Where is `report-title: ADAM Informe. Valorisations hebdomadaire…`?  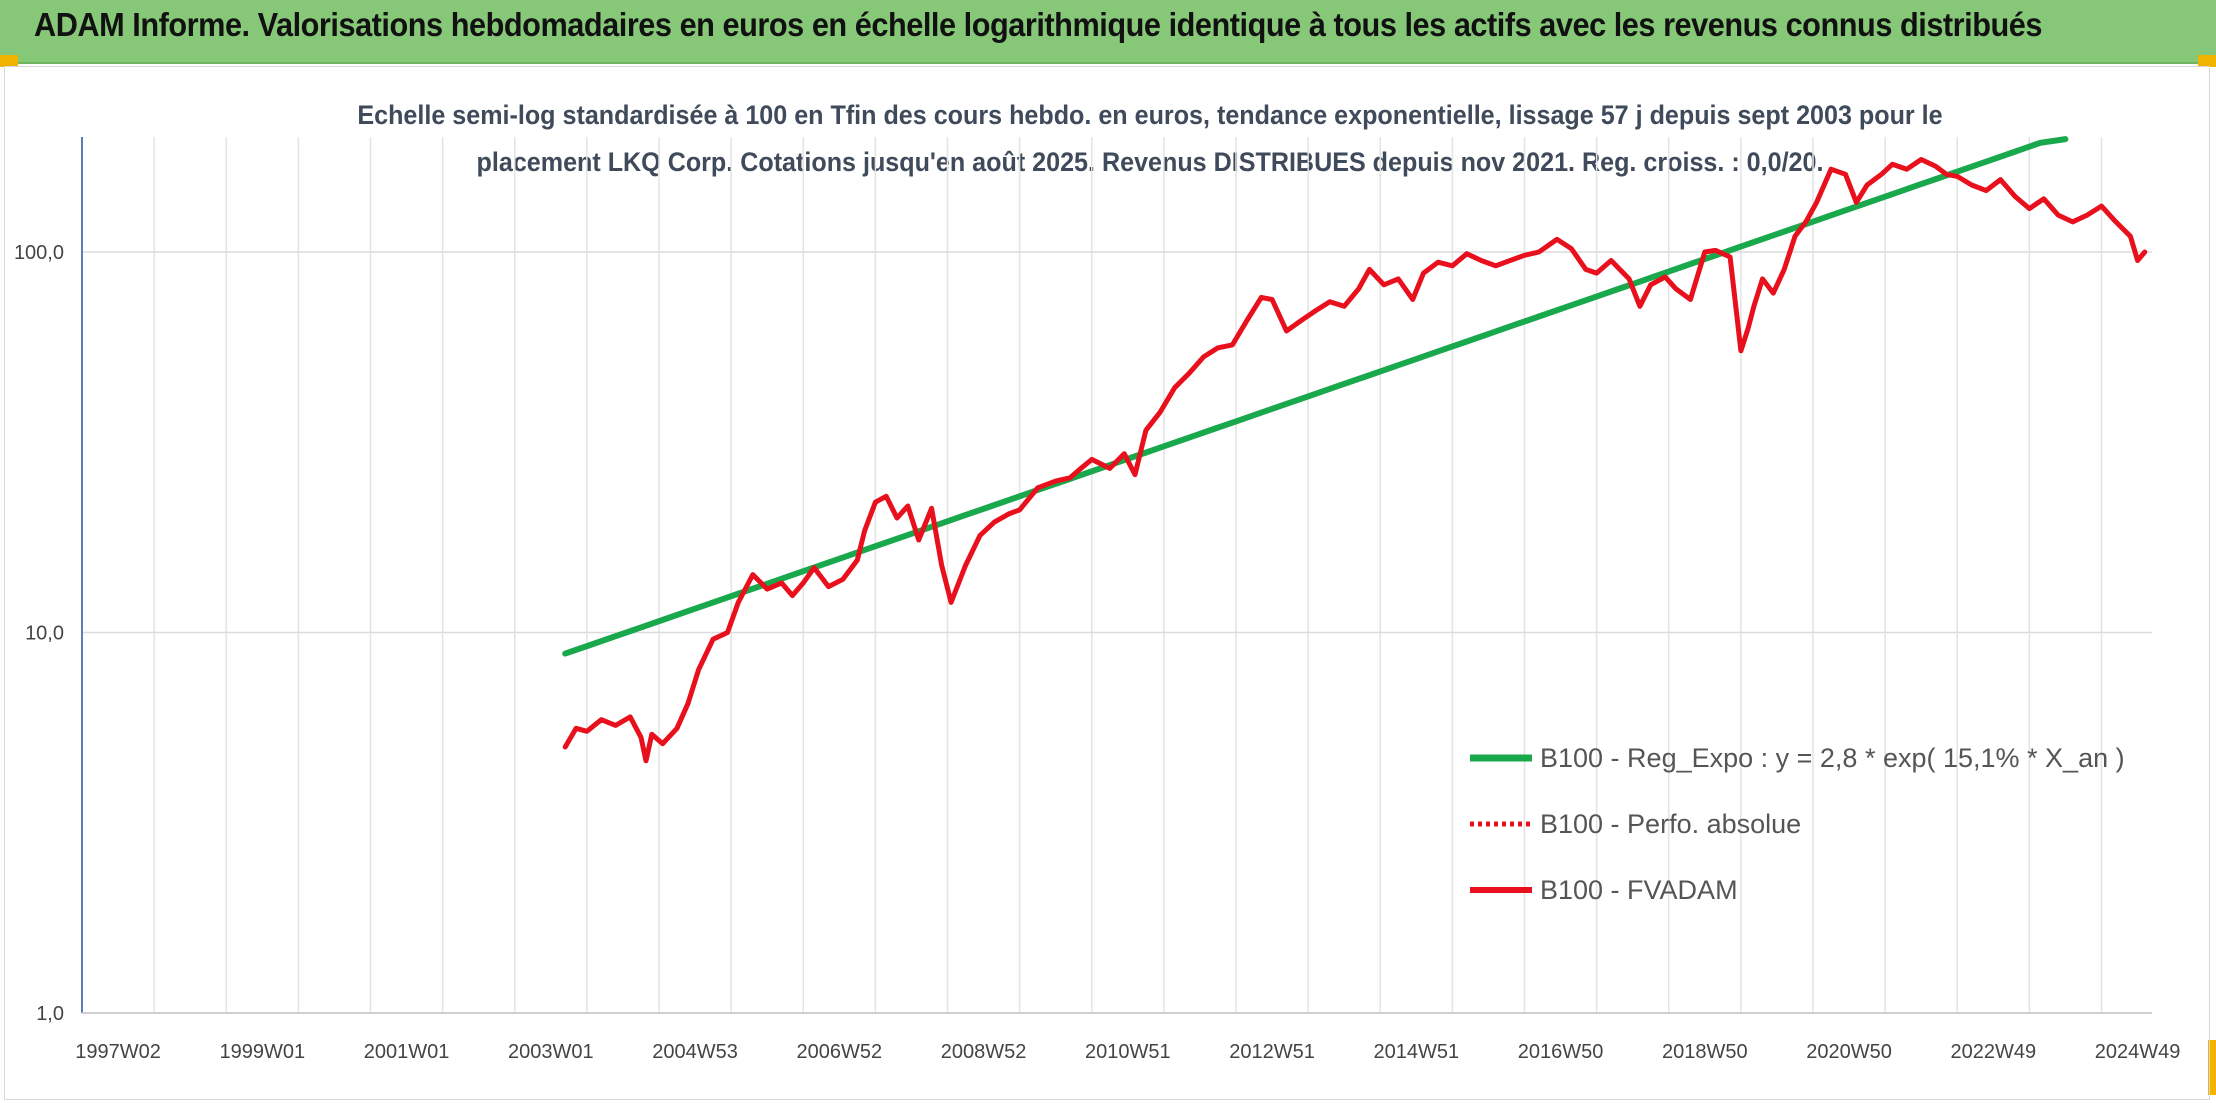 report-title: ADAM Informe. Valorisations hebdomadaire… is located at coordinates (1038, 24).